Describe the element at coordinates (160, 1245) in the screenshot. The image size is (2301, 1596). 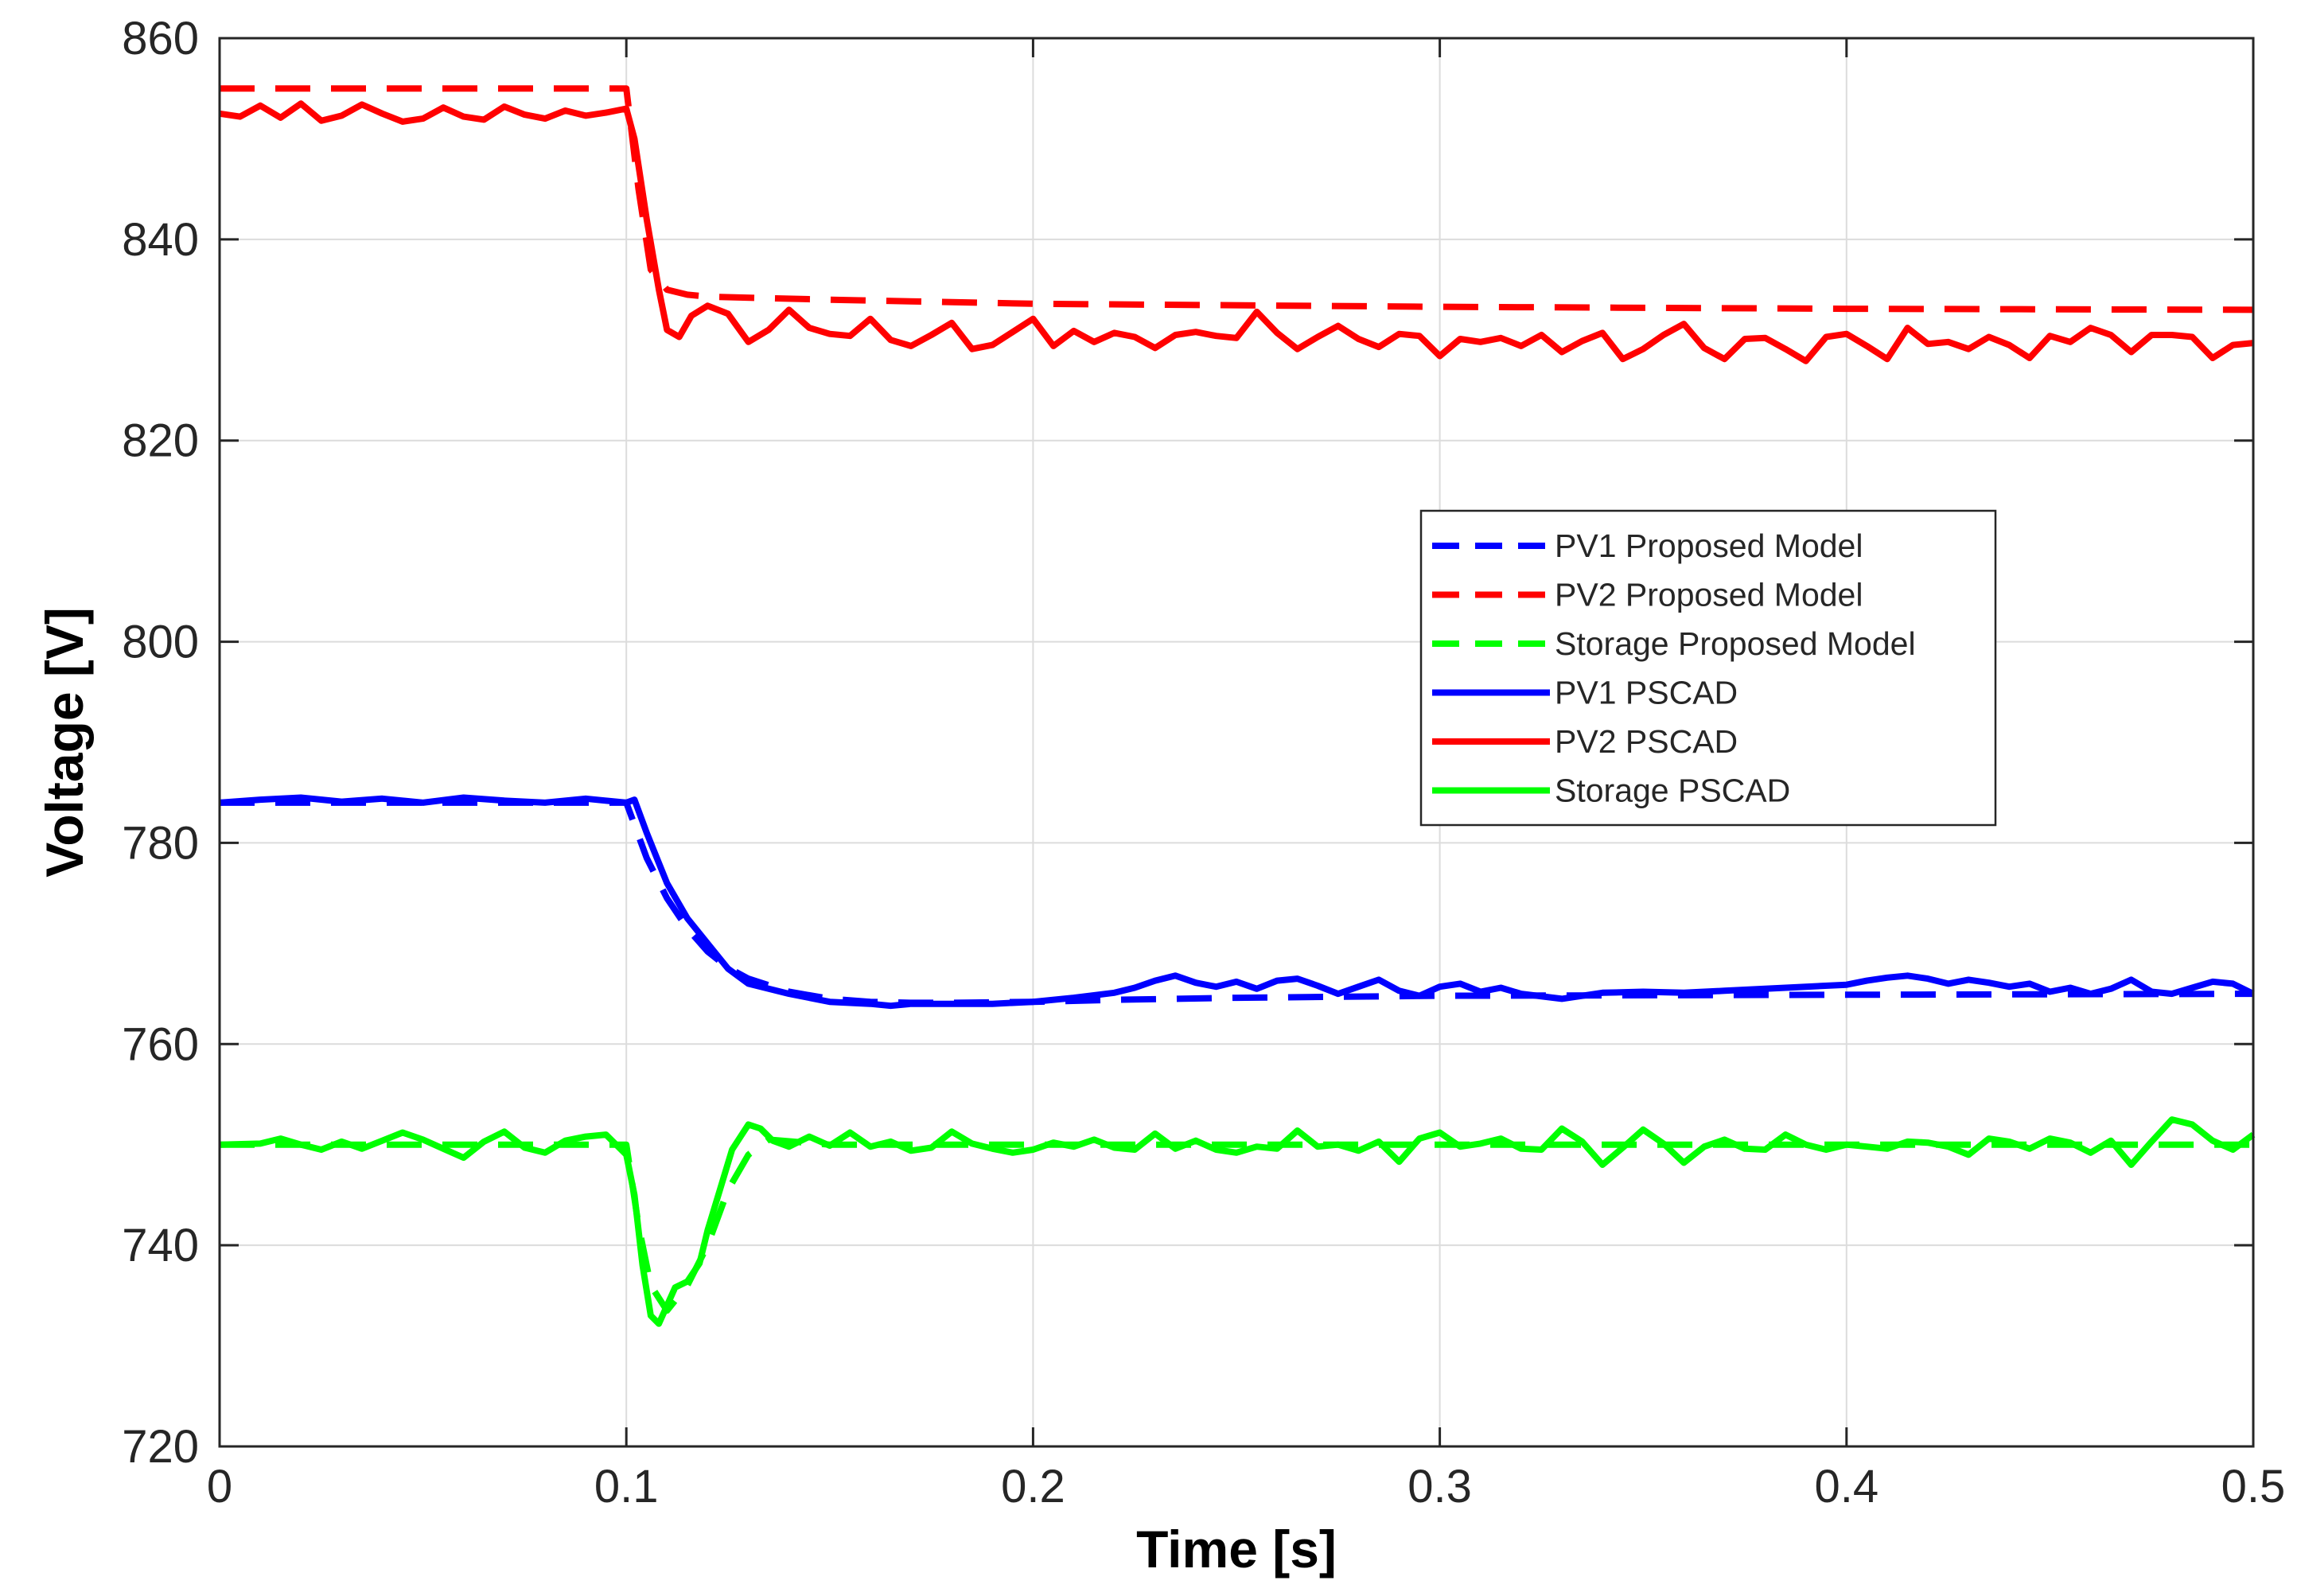
I see `y-tick-label: 740` at that location.